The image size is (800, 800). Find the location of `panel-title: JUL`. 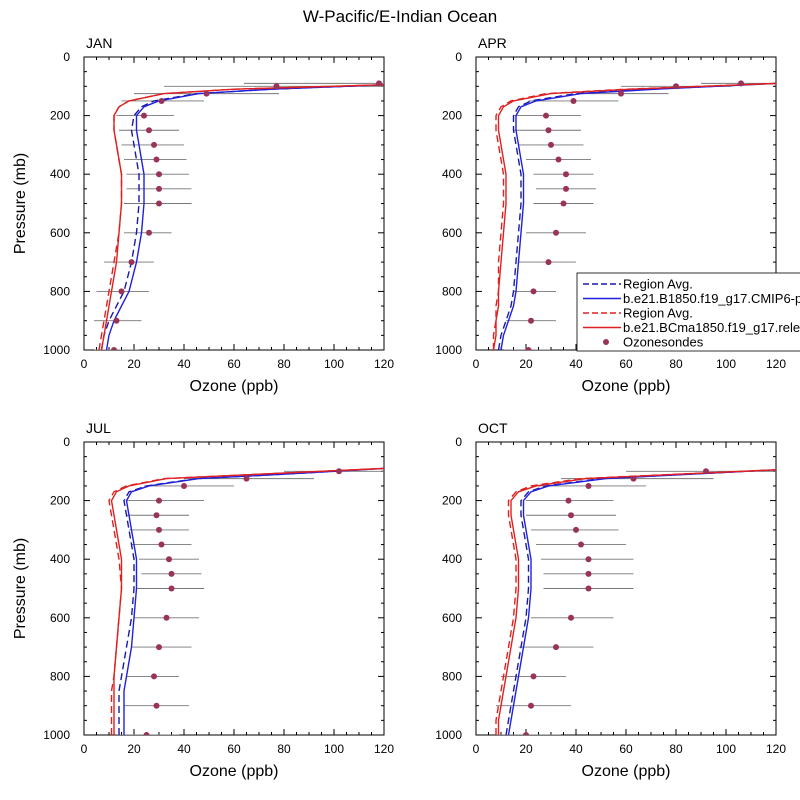

panel-title: JUL is located at coordinates (98, 428).